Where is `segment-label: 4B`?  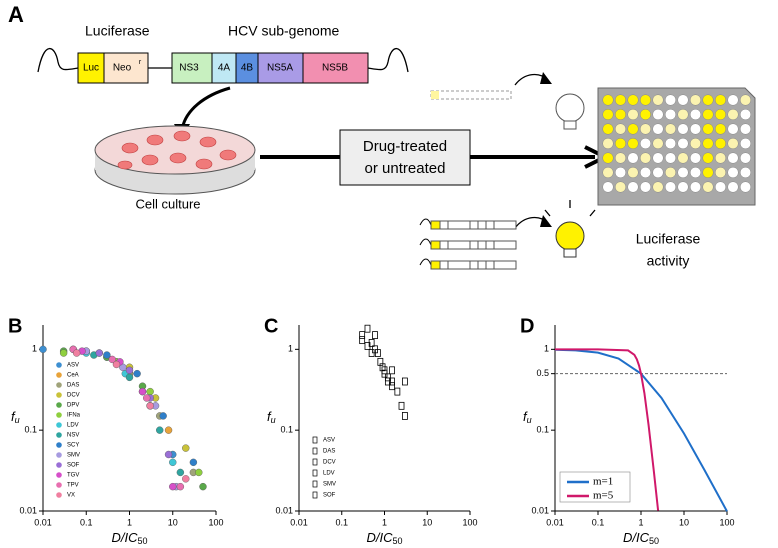 segment-label: 4B is located at coordinates (247, 68).